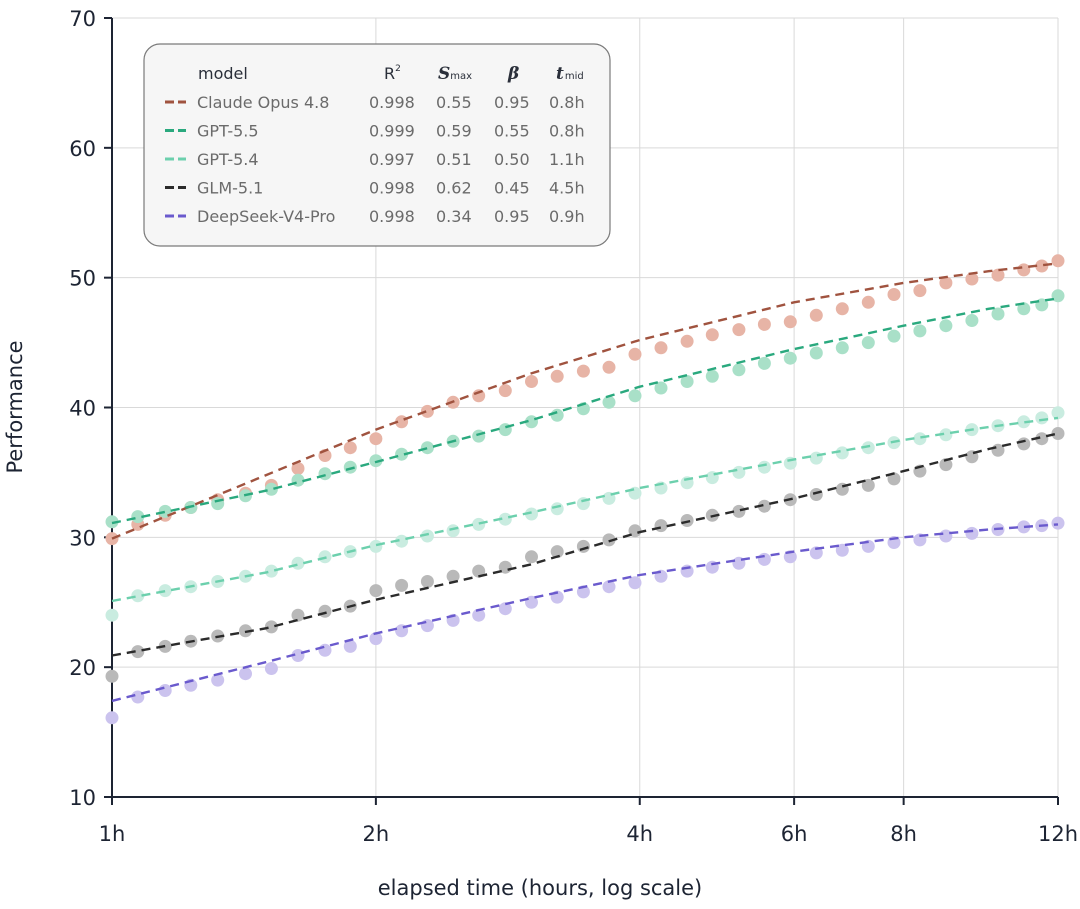 The width and height of the screenshot is (1080, 909). I want to click on legend-header-smax: Smax, so click(455, 74).